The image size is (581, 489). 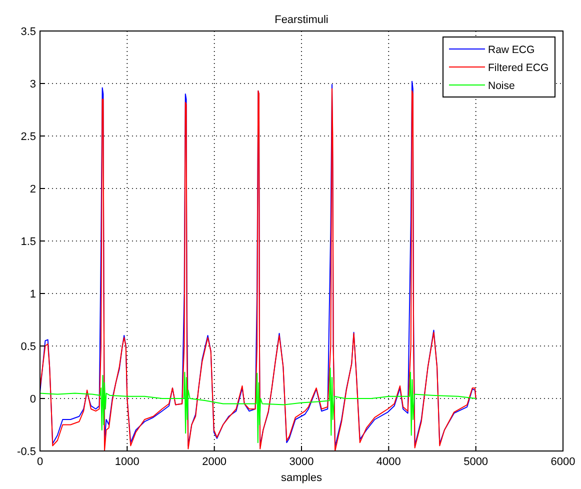 I want to click on x-tick-label: 2000, so click(x=214, y=462).